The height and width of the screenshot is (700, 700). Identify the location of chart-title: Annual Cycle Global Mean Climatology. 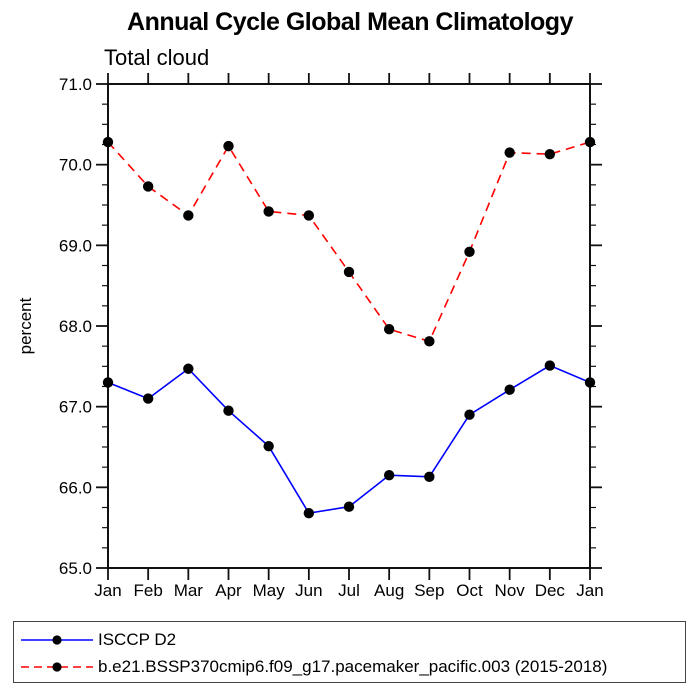
(350, 22).